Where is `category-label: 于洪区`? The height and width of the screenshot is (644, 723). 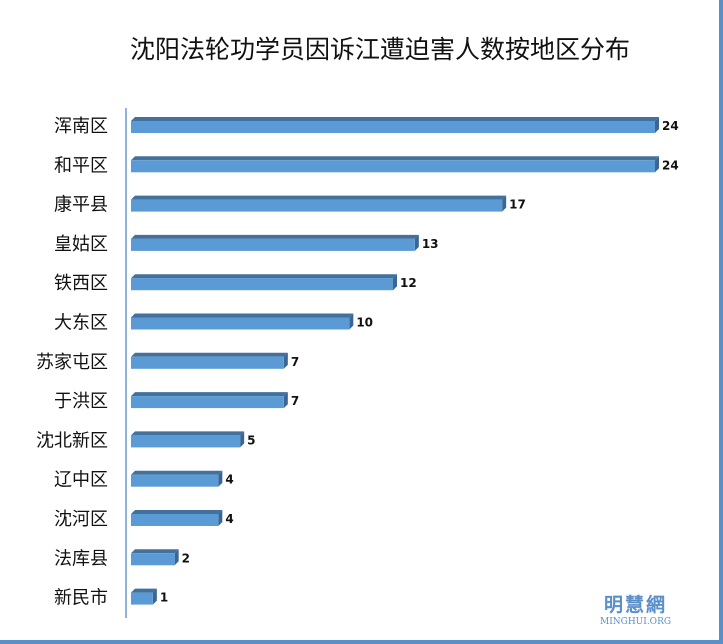 category-label: 于洪区 is located at coordinates (81, 401).